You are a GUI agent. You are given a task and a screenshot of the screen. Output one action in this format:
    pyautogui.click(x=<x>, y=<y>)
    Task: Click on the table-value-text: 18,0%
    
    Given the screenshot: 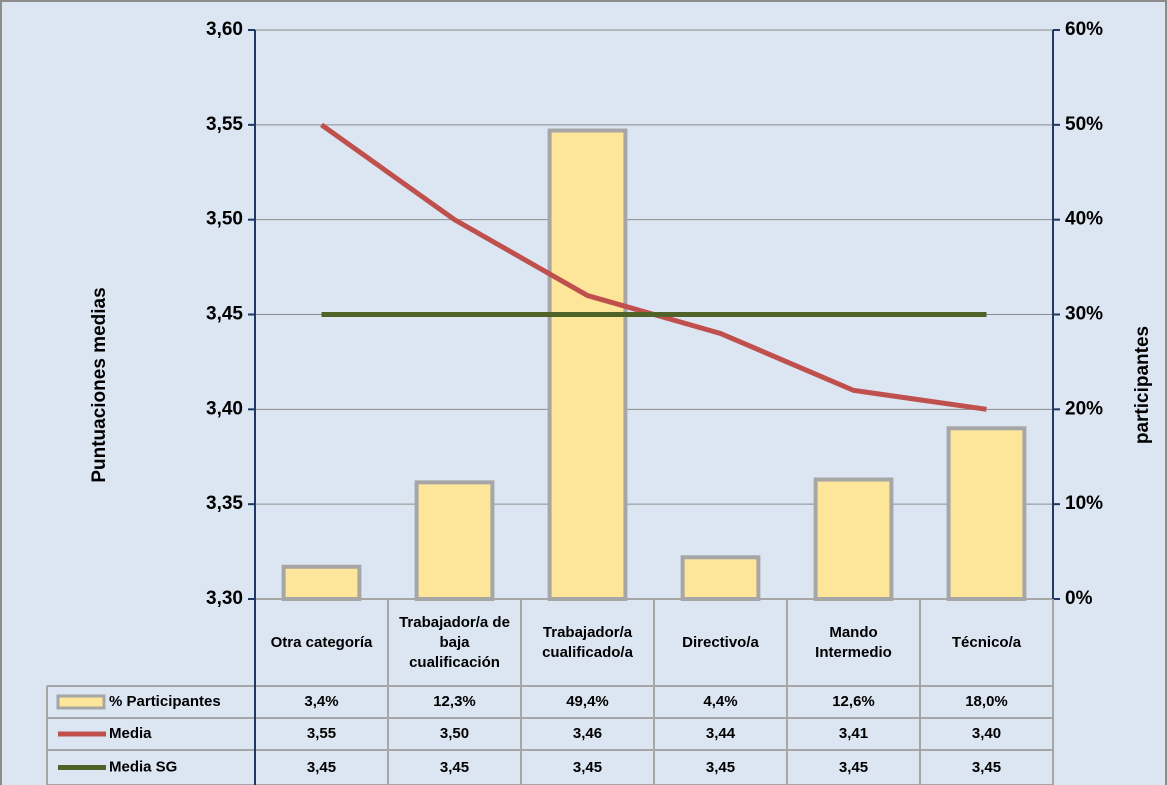 What is the action you would take?
    pyautogui.click(x=986, y=701)
    